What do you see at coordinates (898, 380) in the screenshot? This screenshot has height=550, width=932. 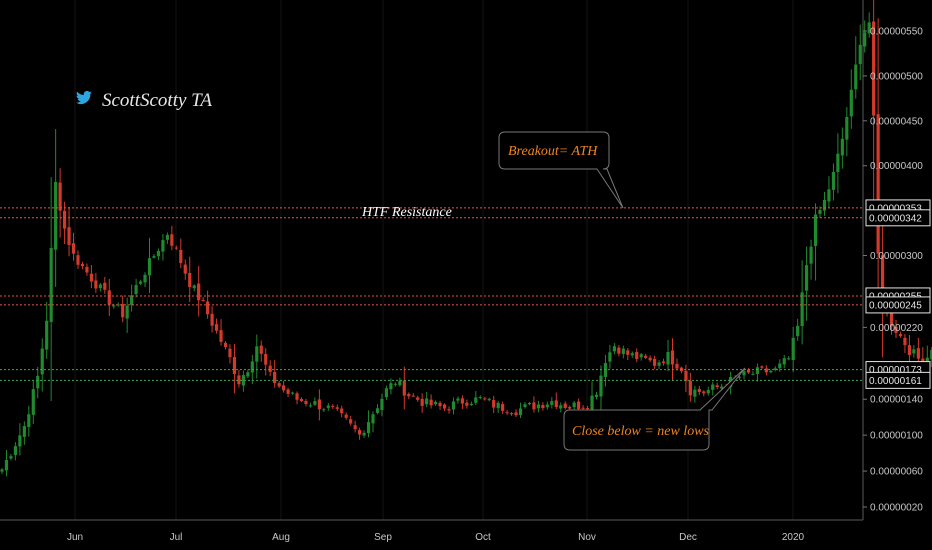 I see `price-level-label: 0.00000161` at bounding box center [898, 380].